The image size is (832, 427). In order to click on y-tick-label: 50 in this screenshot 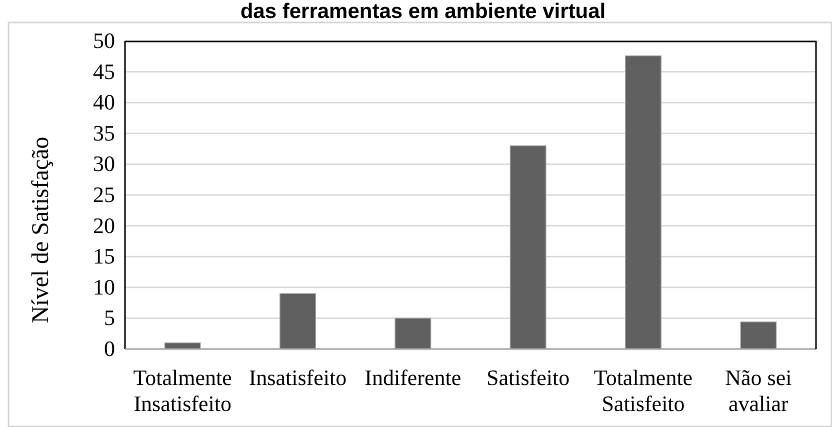, I will do `click(104, 41)`.